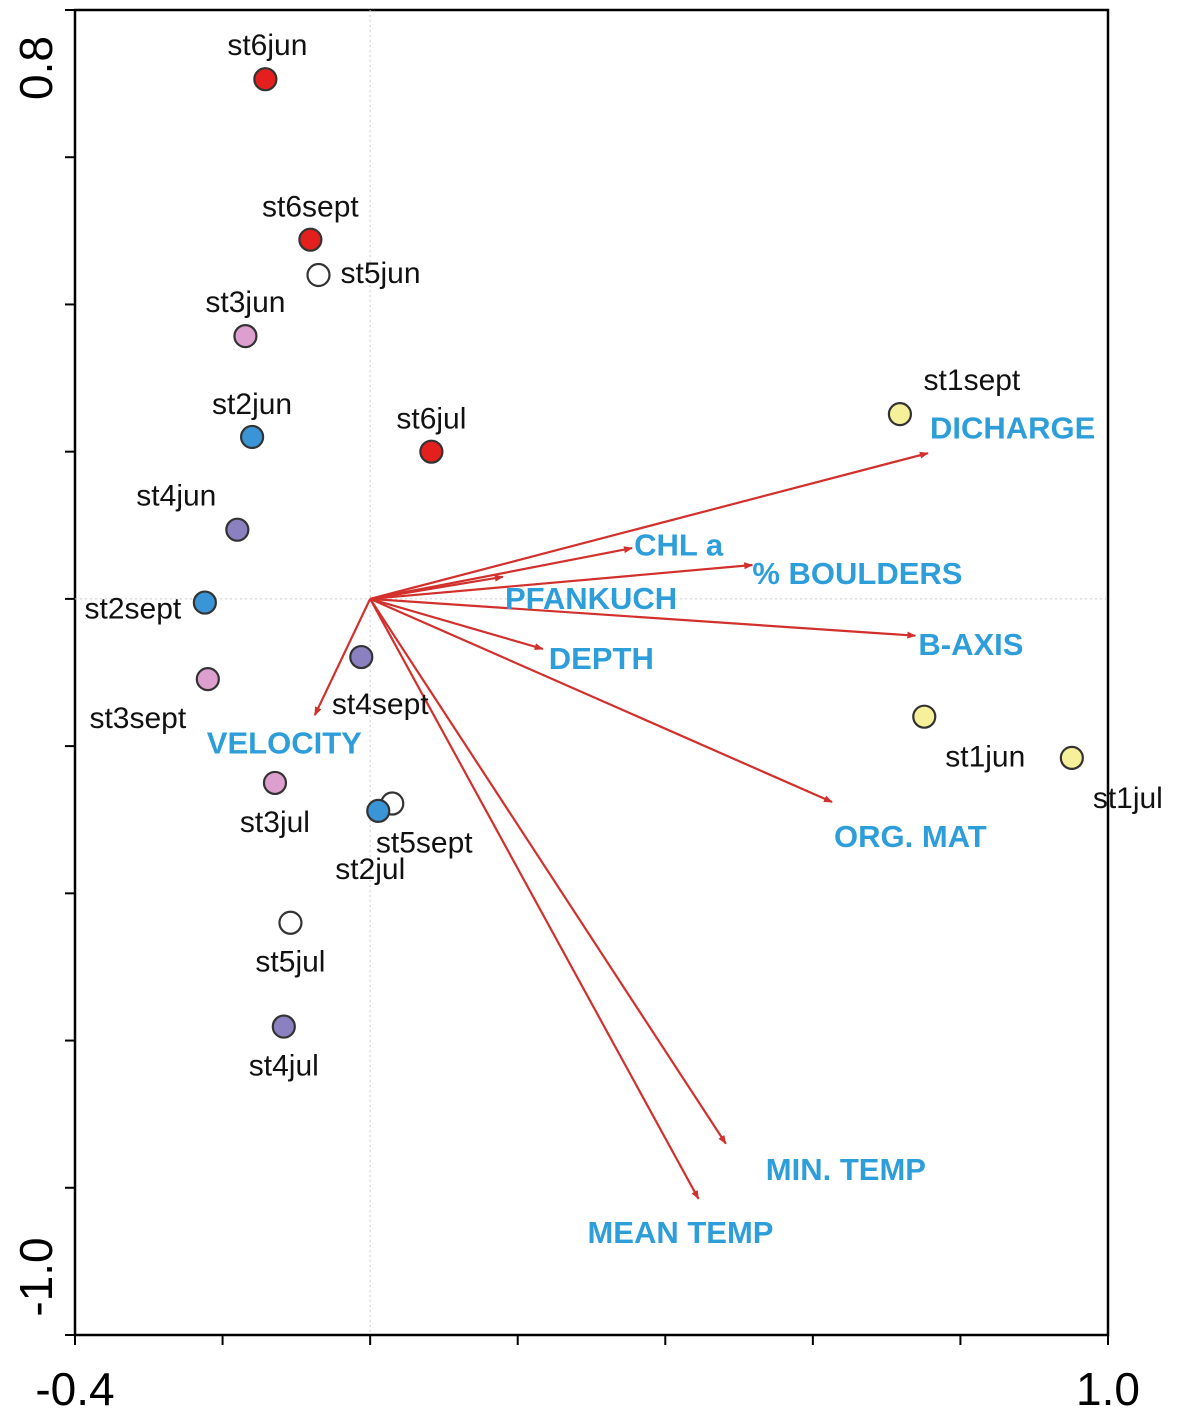 This screenshot has height=1428, width=1178. Describe the element at coordinates (275, 822) in the screenshot. I see `point-label: st3jul` at that location.